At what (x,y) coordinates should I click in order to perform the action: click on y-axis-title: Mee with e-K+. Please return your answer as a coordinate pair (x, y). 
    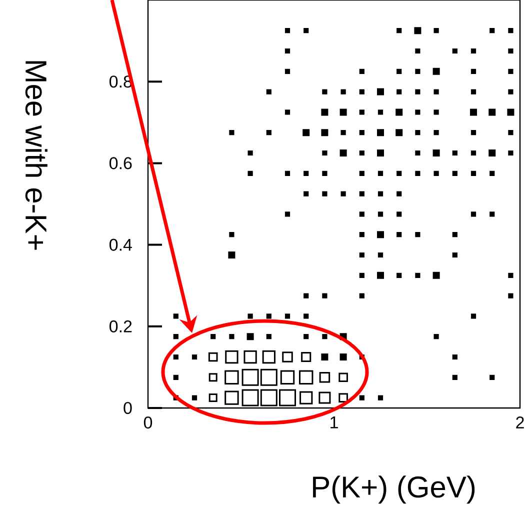
    Looking at the image, I should click on (36, 155).